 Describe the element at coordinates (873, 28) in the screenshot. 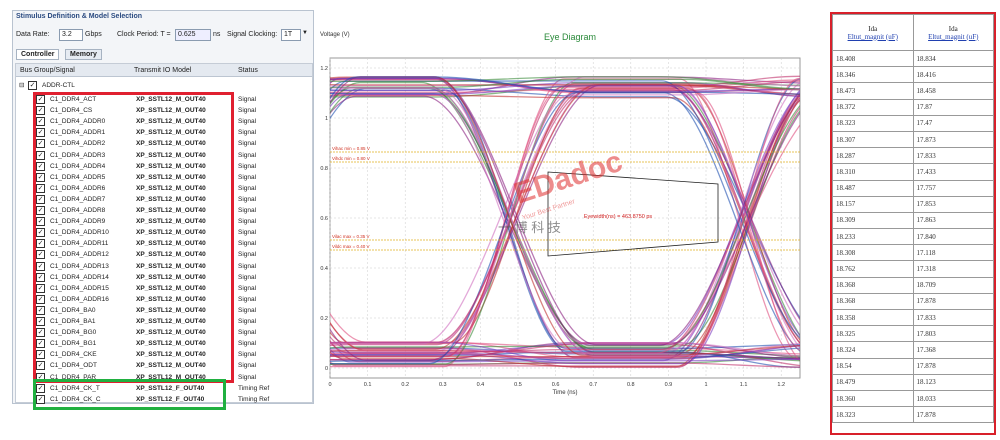

I see `header-text: Ida` at that location.